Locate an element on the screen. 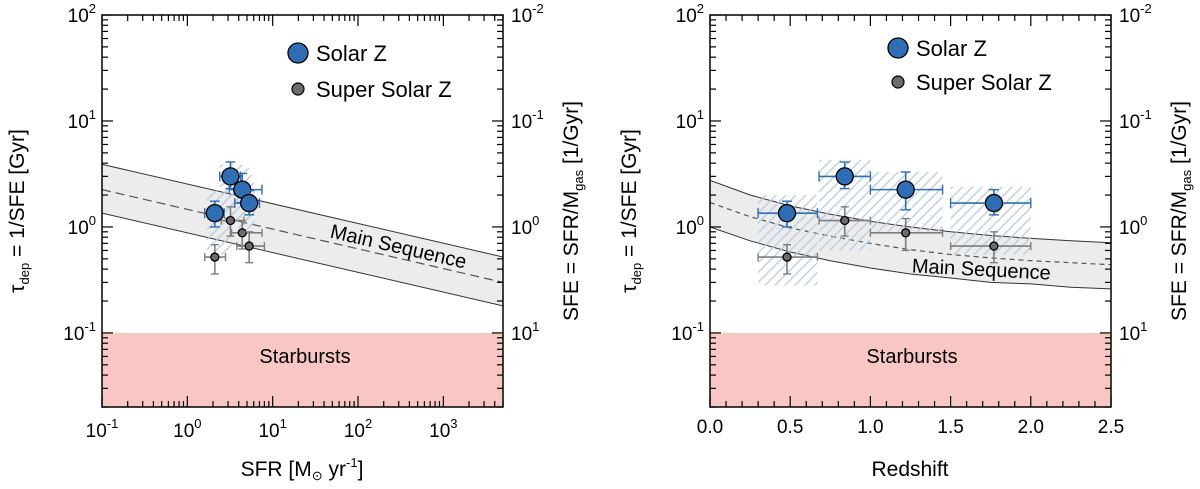 Image resolution: width=1200 pixels, height=489 pixels. main-sequence-lower-line is located at coordinates (302, 259).